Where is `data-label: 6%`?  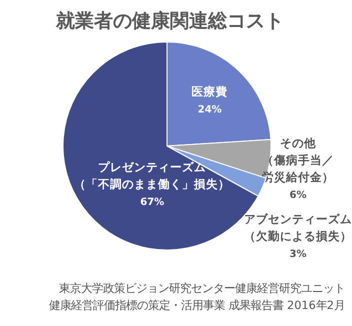 data-label: 6% is located at coordinates (298, 196).